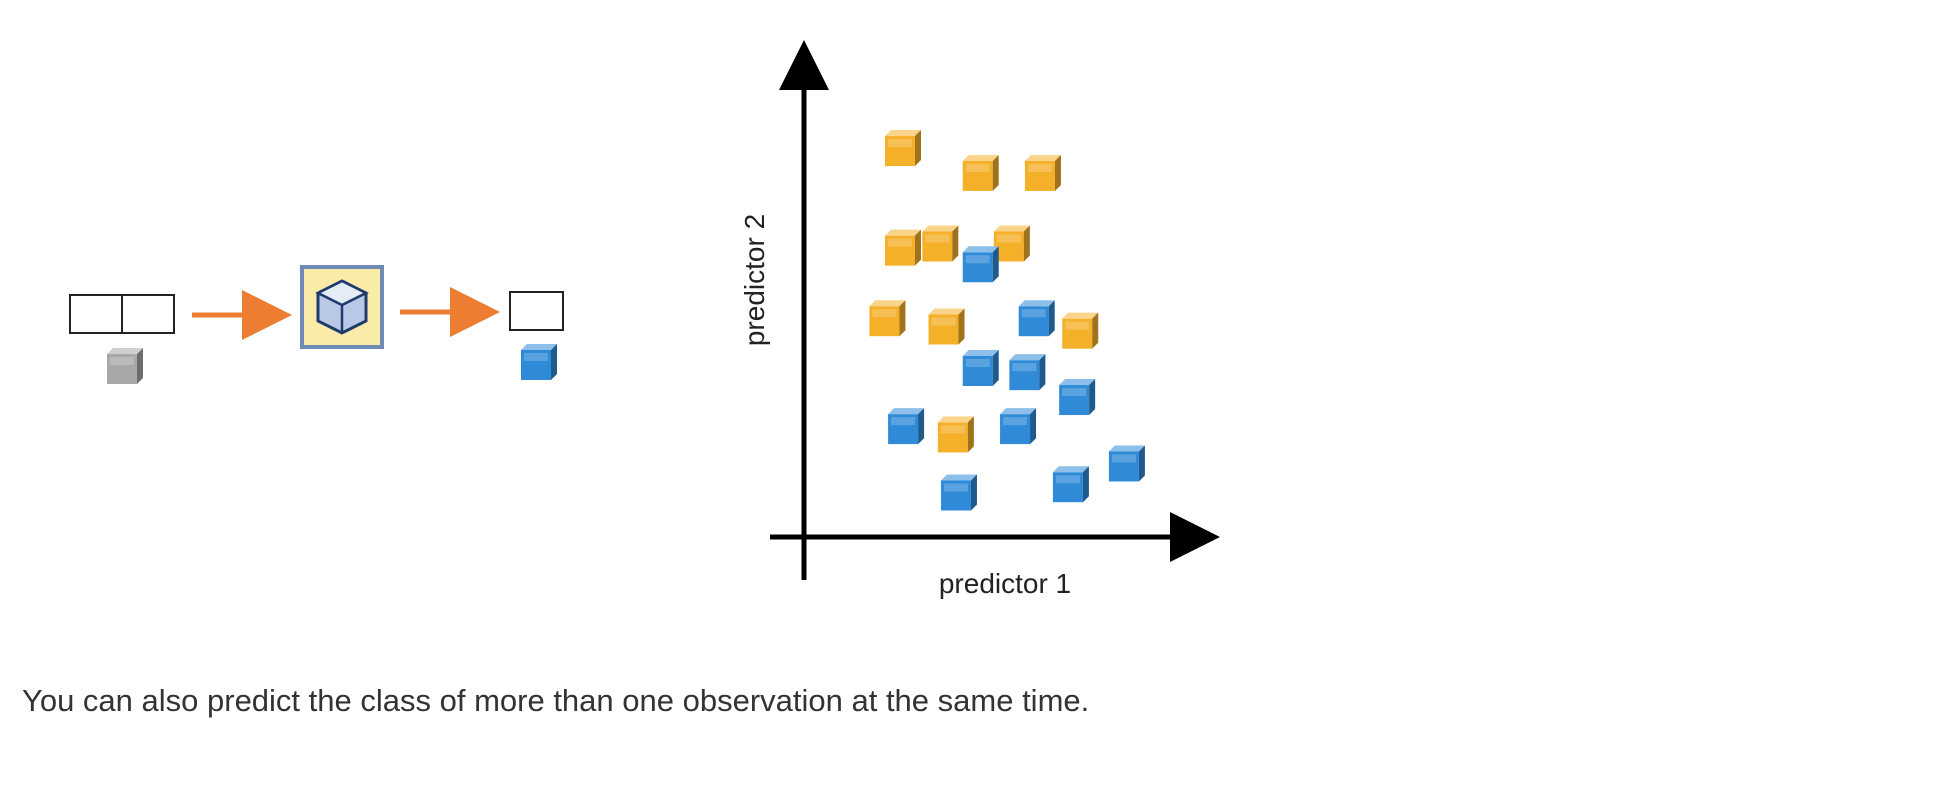 This screenshot has width=1940, height=806. Describe the element at coordinates (1007, 320) in the screenshot. I see `data-points` at that location.